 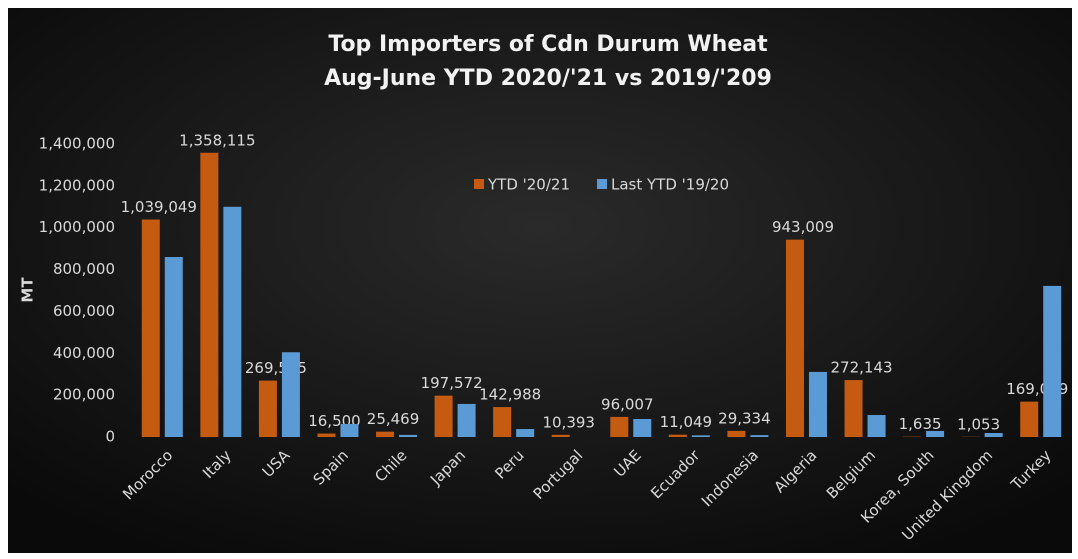 What do you see at coordinates (803, 227) in the screenshot?
I see `data-label: 943,009` at bounding box center [803, 227].